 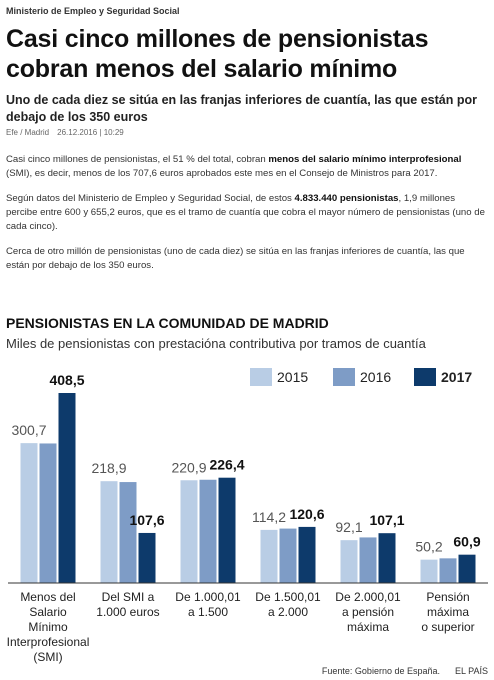 What do you see at coordinates (381, 671) in the screenshot?
I see `source: Fuente: Gobierno de España.` at bounding box center [381, 671].